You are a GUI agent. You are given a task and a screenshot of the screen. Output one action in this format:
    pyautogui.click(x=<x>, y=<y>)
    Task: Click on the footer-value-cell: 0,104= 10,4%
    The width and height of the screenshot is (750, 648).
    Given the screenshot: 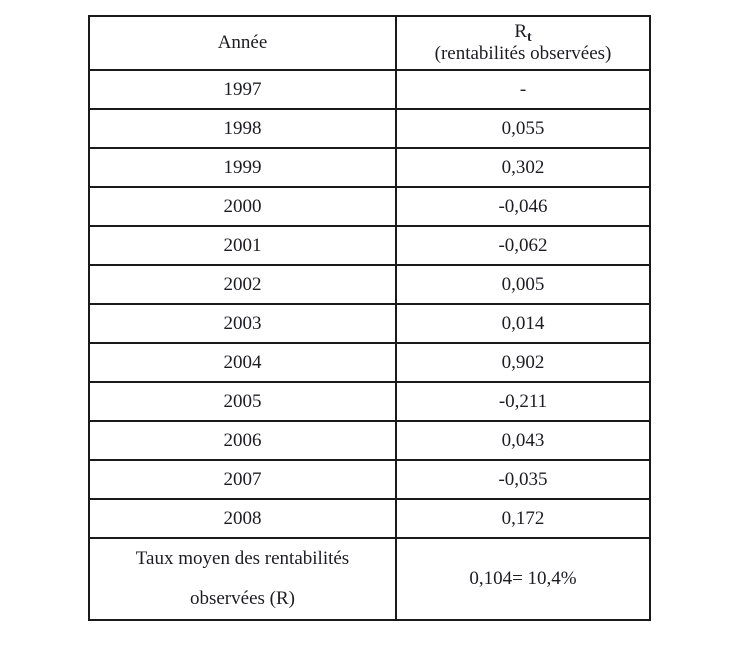 What is the action you would take?
    pyautogui.click(x=523, y=579)
    